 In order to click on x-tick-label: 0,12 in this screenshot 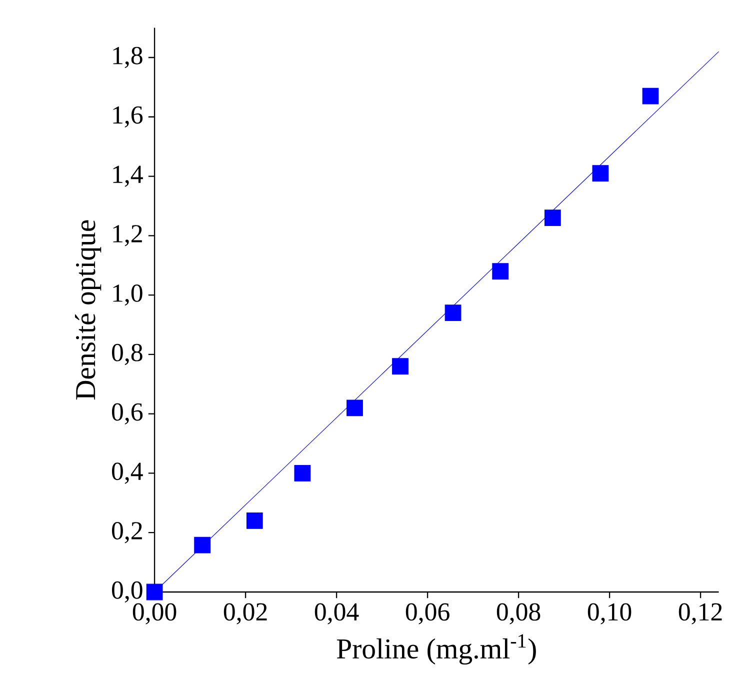, I will do `click(700, 613)`.